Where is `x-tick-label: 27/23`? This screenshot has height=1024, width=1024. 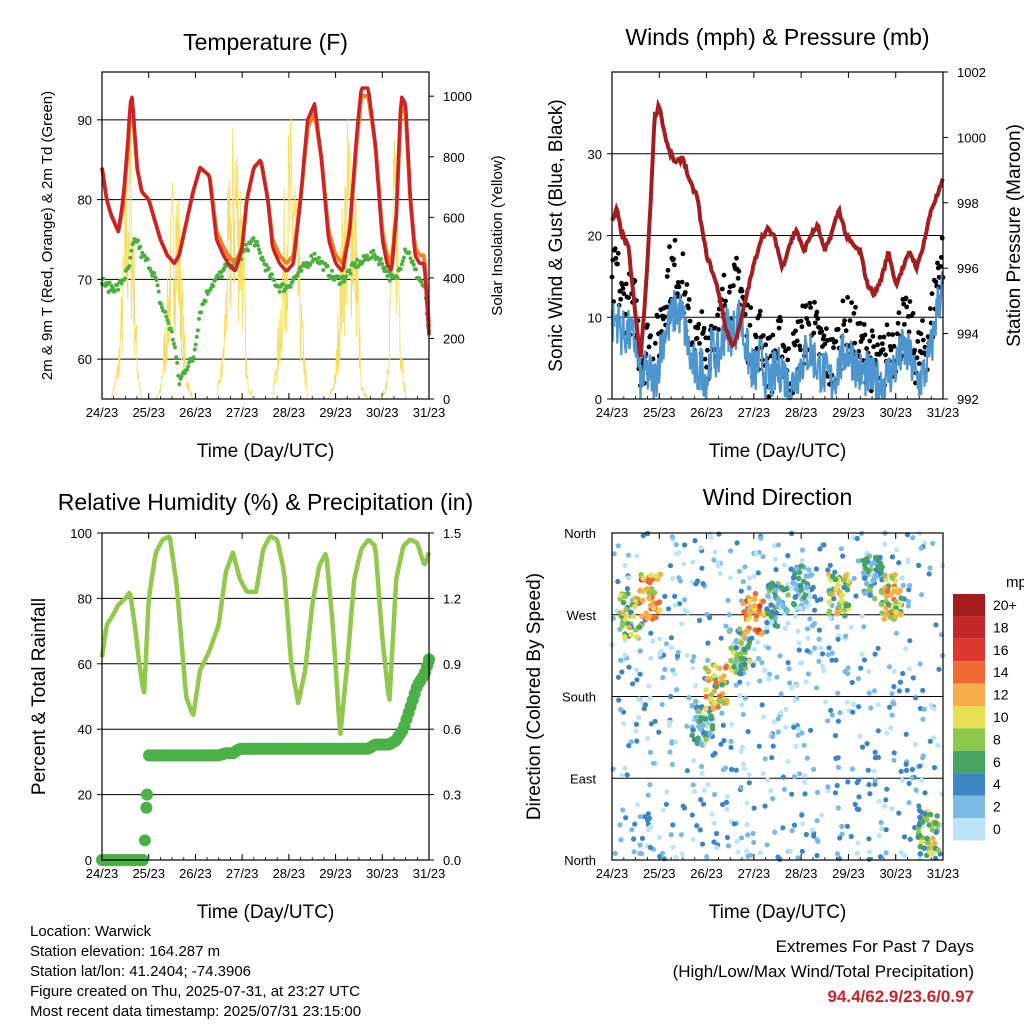
x-tick-label: 27/23 is located at coordinates (242, 412).